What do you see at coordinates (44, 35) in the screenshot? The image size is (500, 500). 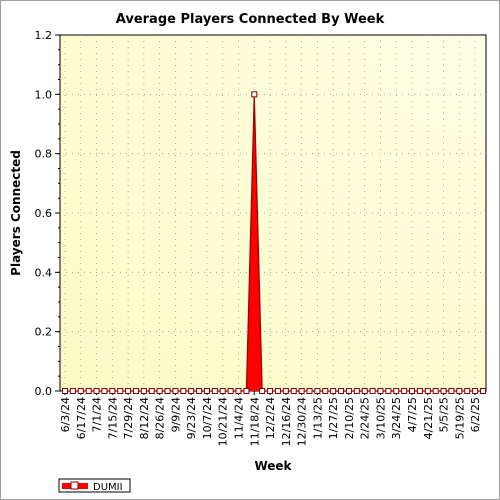 I see `y-tick-label: 1.2` at bounding box center [44, 35].